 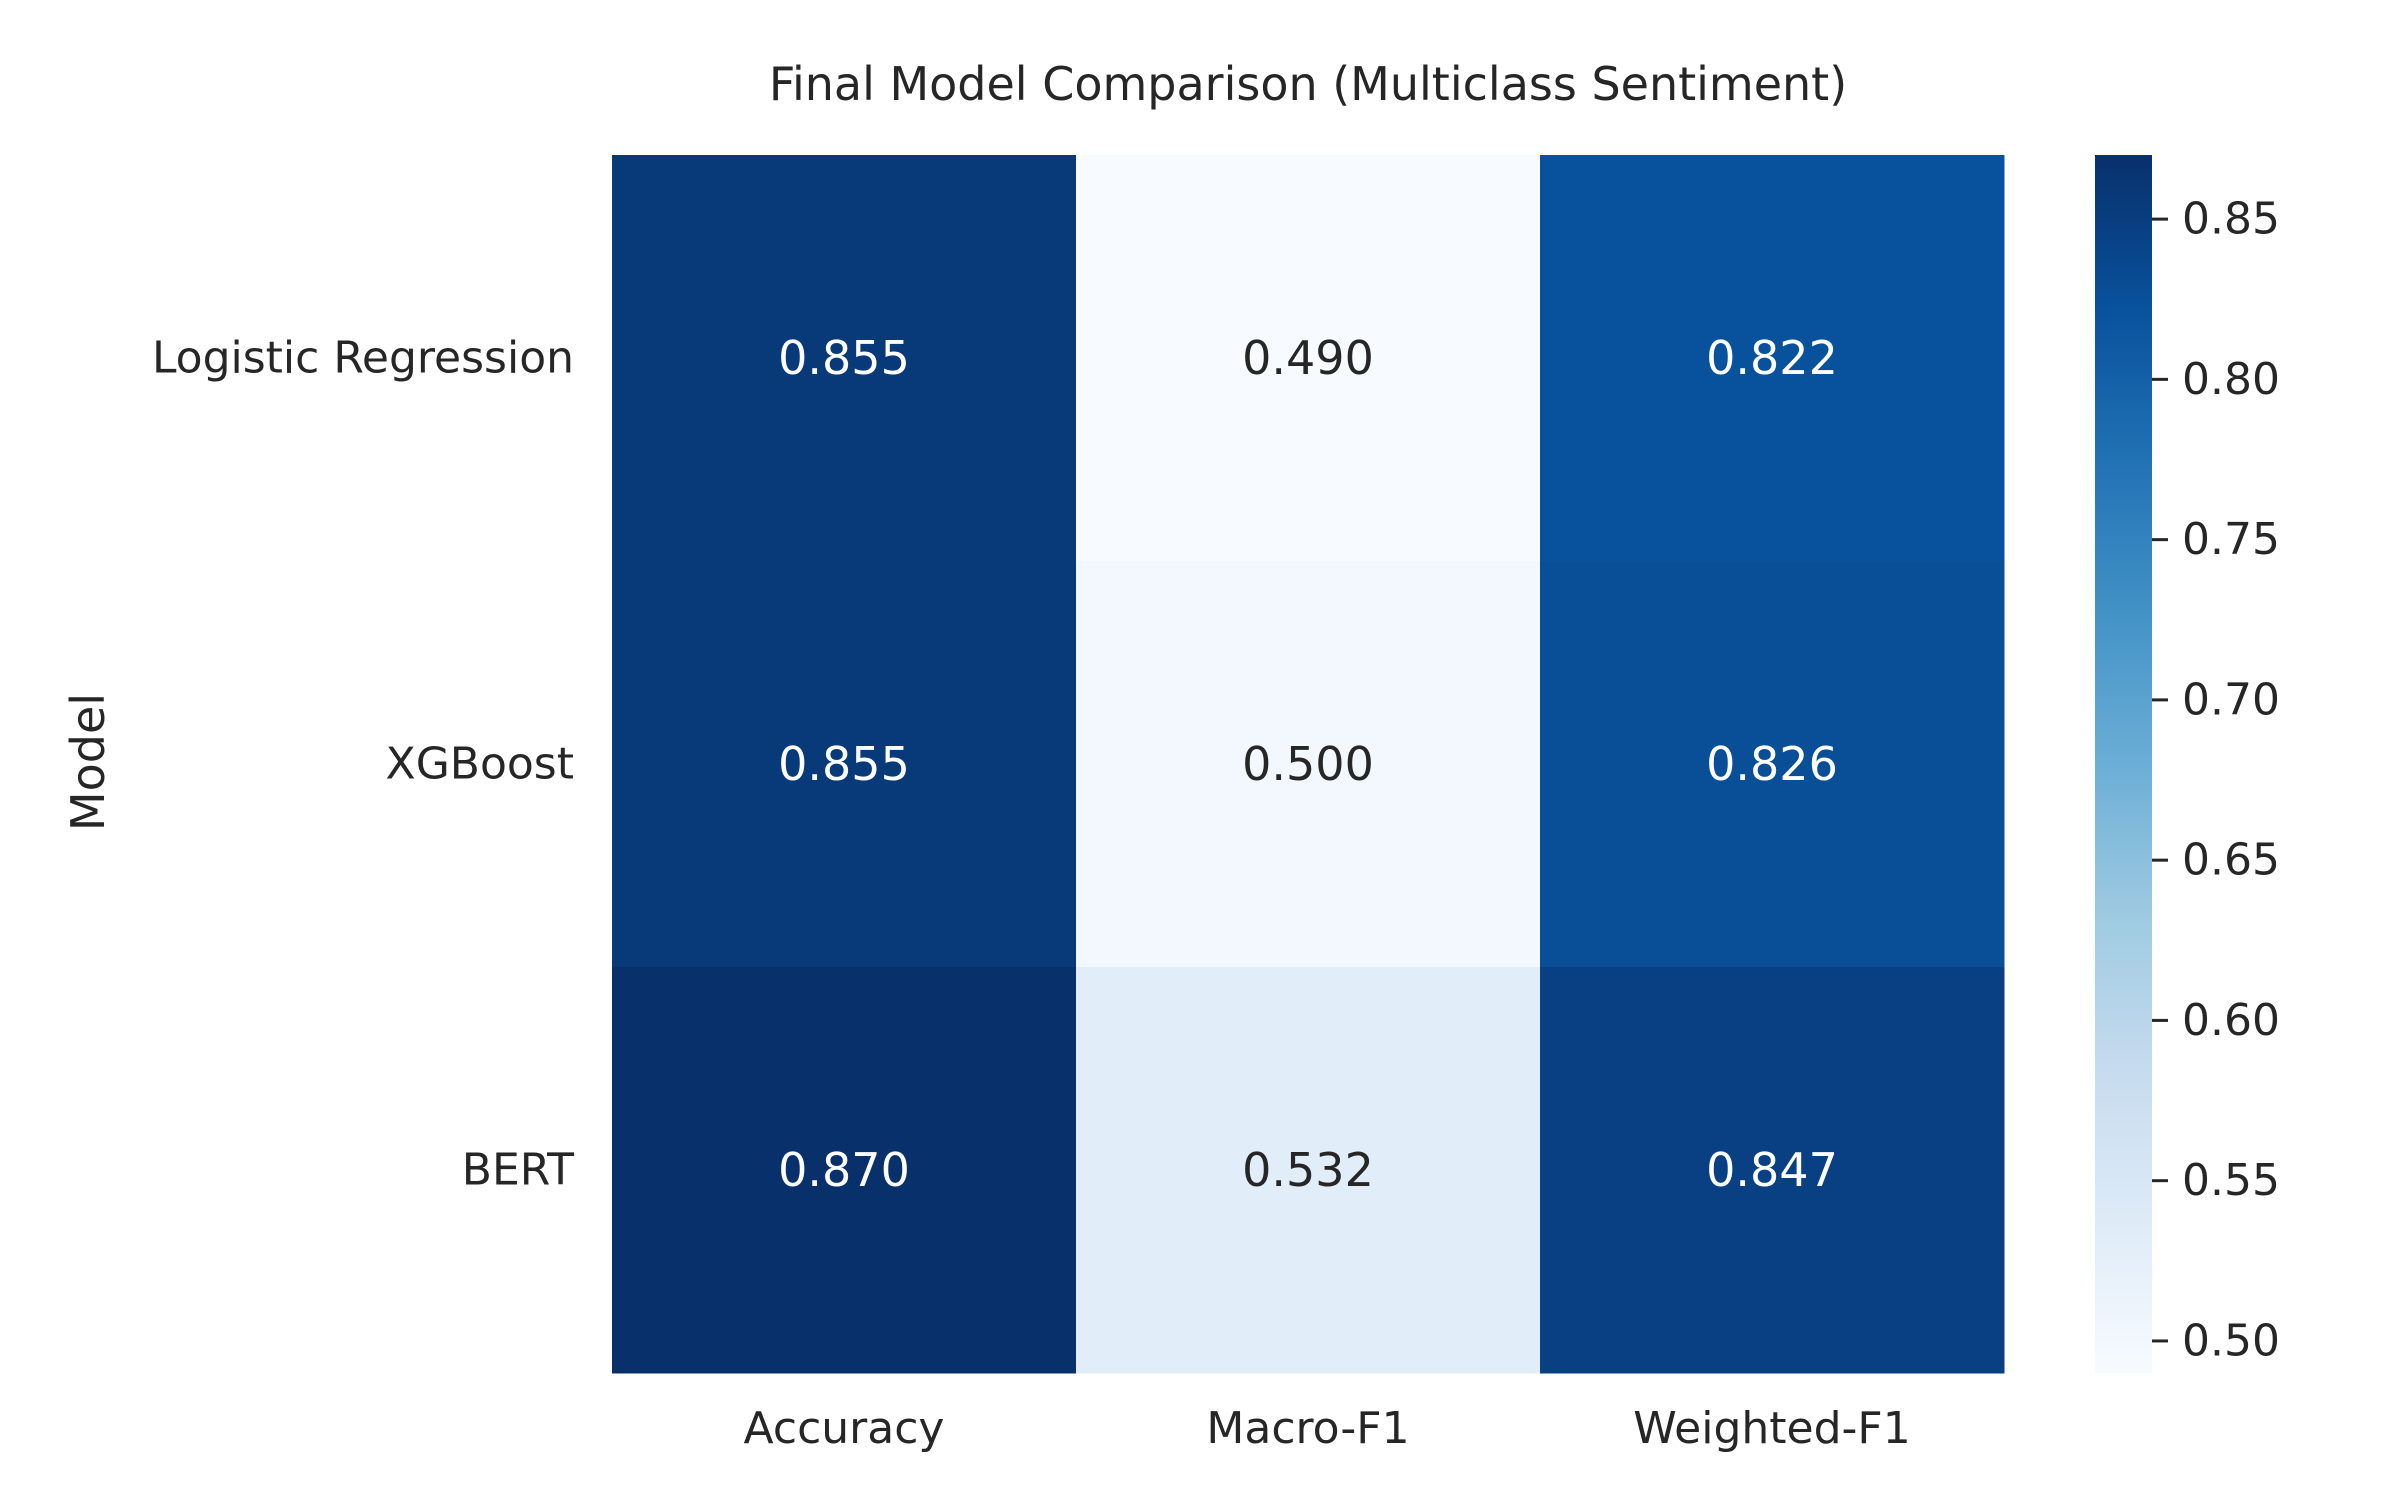 What do you see at coordinates (88, 762) in the screenshot?
I see `y-axis-label: Model` at bounding box center [88, 762].